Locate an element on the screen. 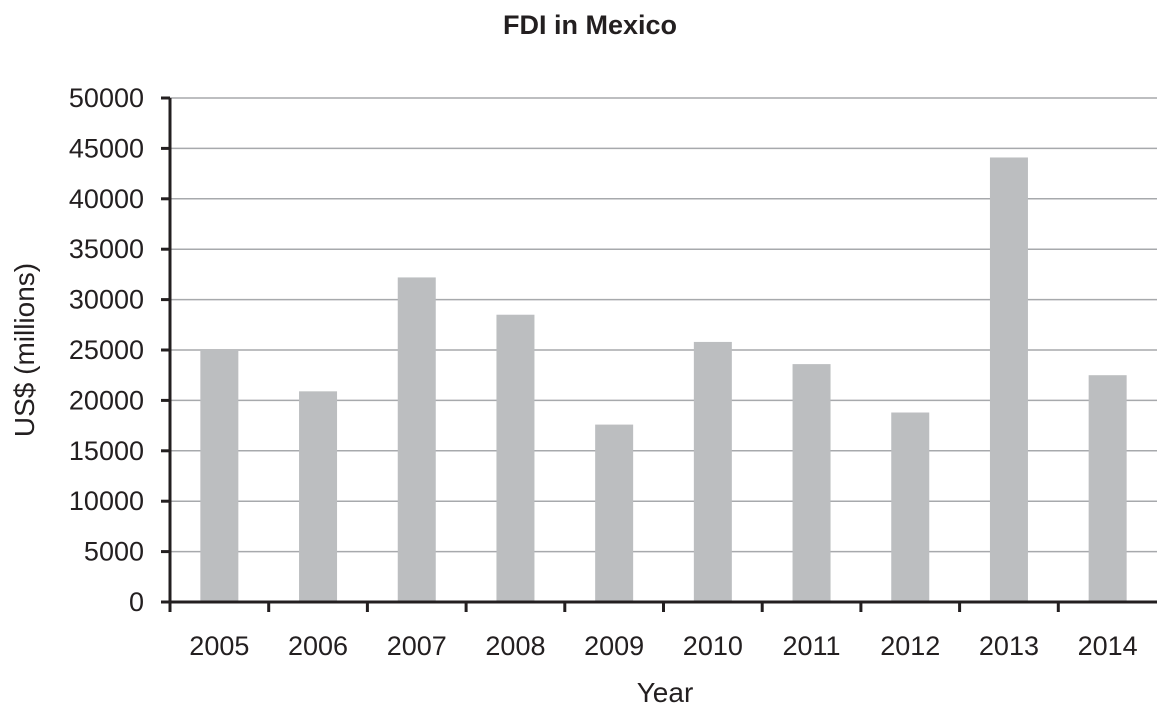  chart-title: FDI in Mexico is located at coordinates (590, 25).